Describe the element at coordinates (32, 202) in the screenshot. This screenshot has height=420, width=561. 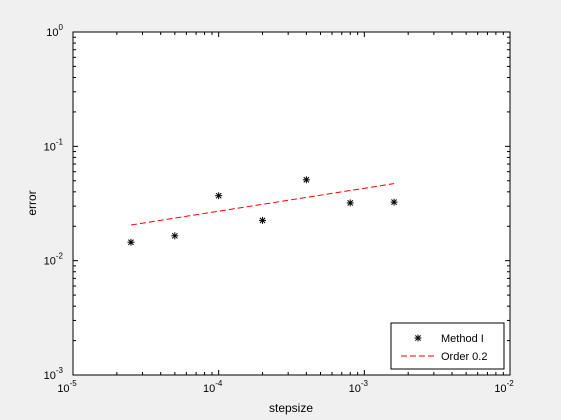
I see `y-axis-label: error` at that location.